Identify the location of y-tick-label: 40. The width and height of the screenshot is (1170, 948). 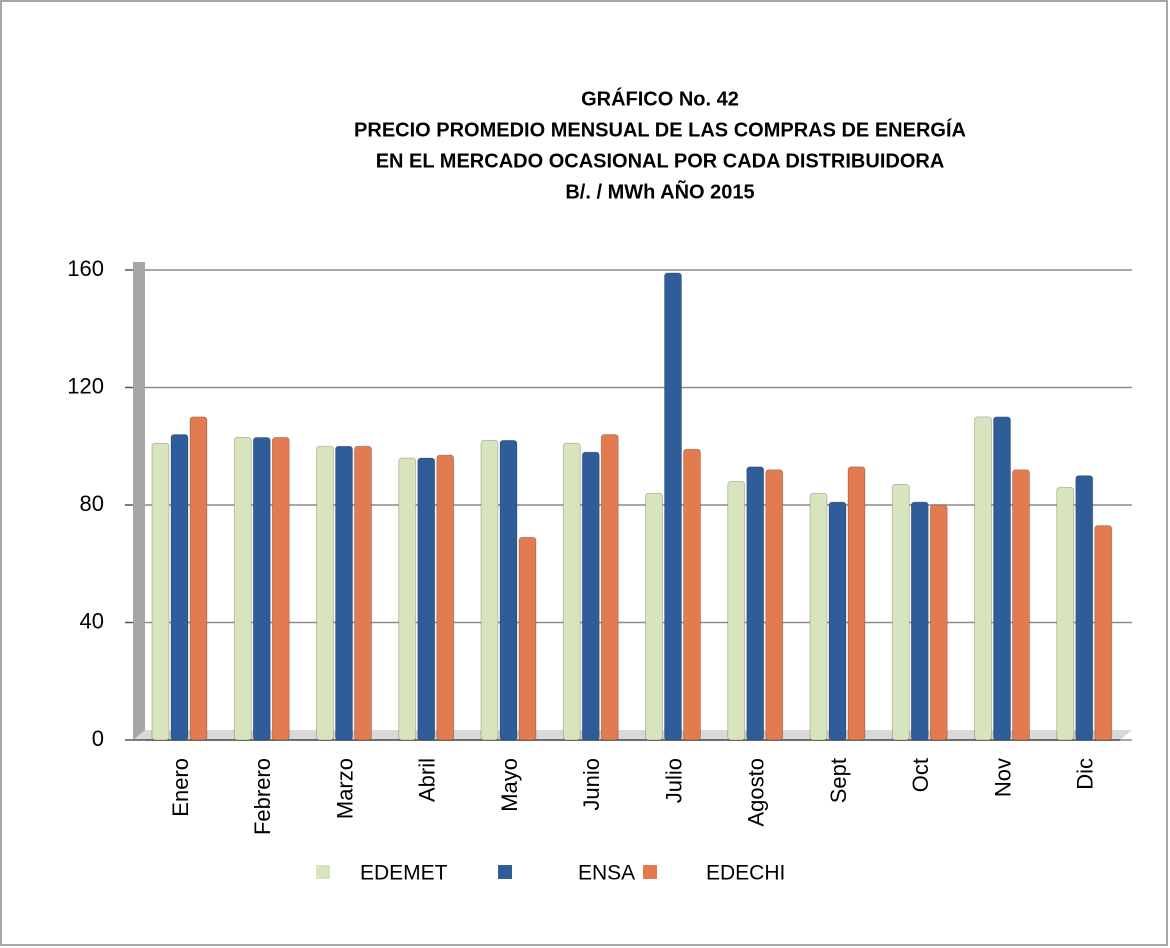
(92, 620).